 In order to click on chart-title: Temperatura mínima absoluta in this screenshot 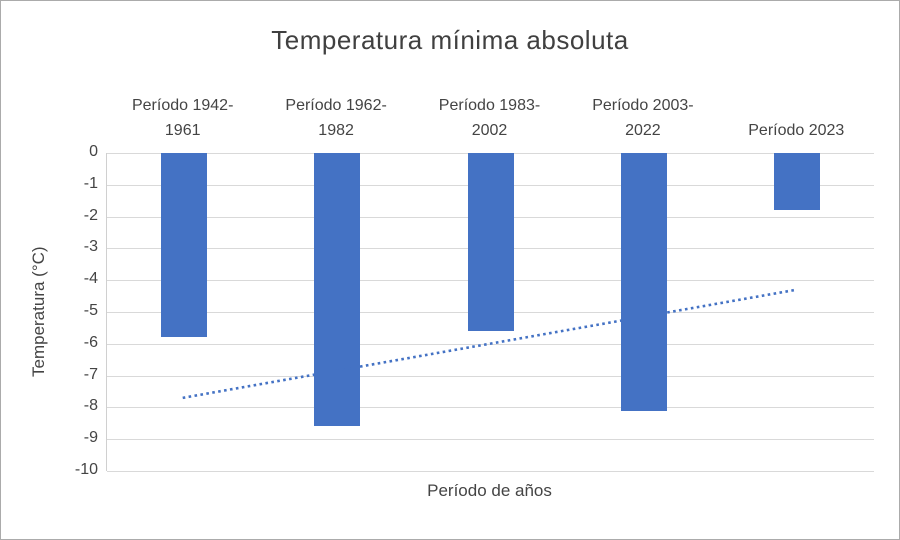, I will do `click(450, 40)`.